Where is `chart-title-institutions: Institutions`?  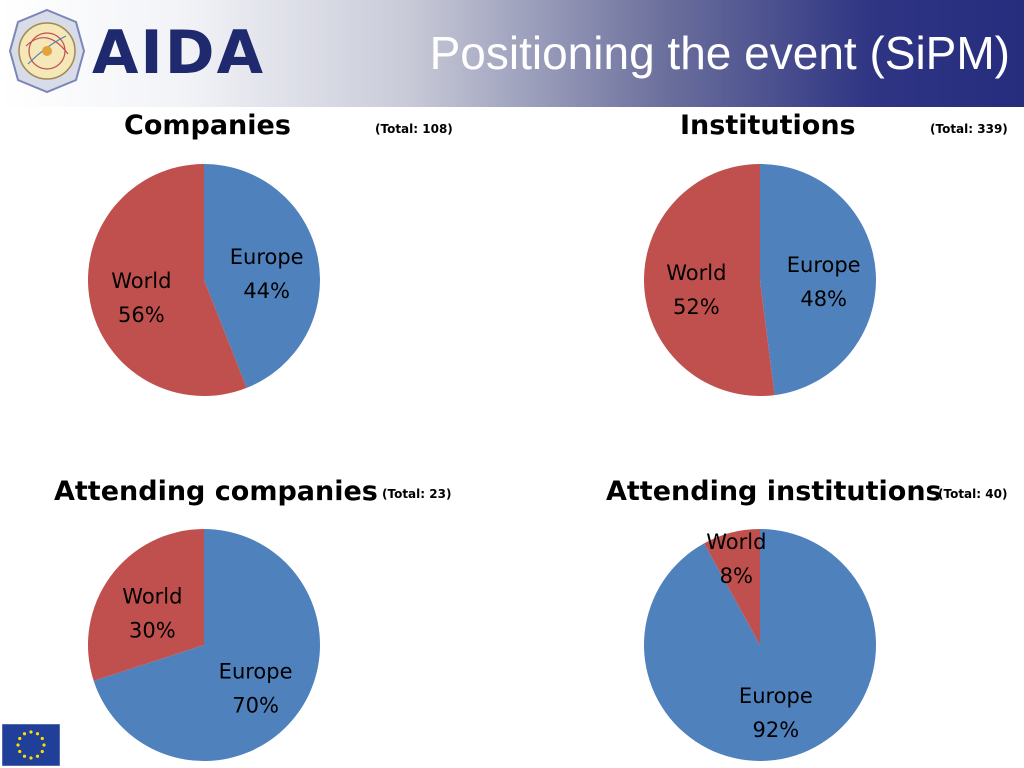
chart-title-institutions: Institutions is located at coordinates (768, 125).